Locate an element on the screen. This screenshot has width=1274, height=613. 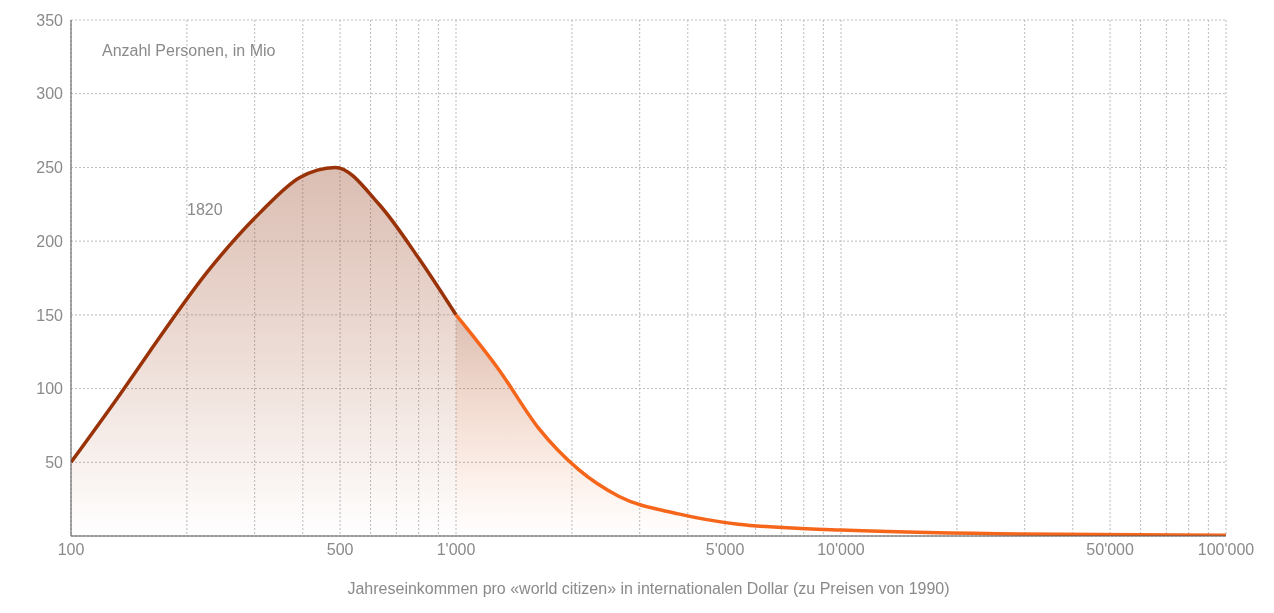
y-tick-label: 100 is located at coordinates (50, 389).